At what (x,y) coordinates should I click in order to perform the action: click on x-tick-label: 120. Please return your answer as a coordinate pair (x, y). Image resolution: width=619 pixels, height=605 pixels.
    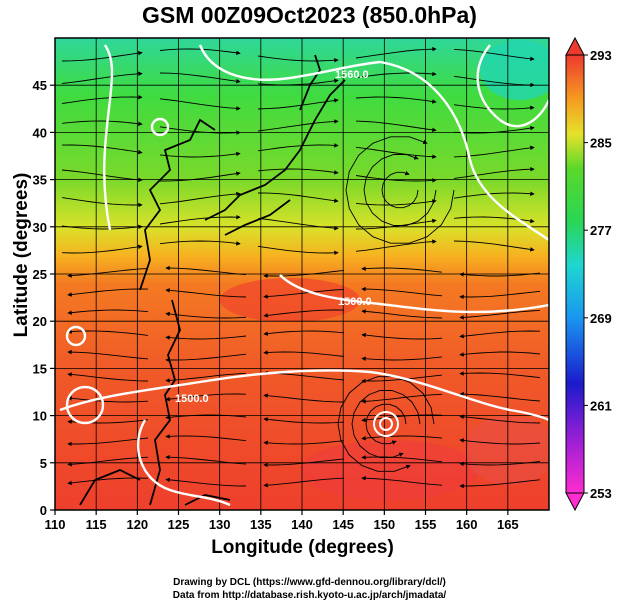
    Looking at the image, I should click on (137, 524).